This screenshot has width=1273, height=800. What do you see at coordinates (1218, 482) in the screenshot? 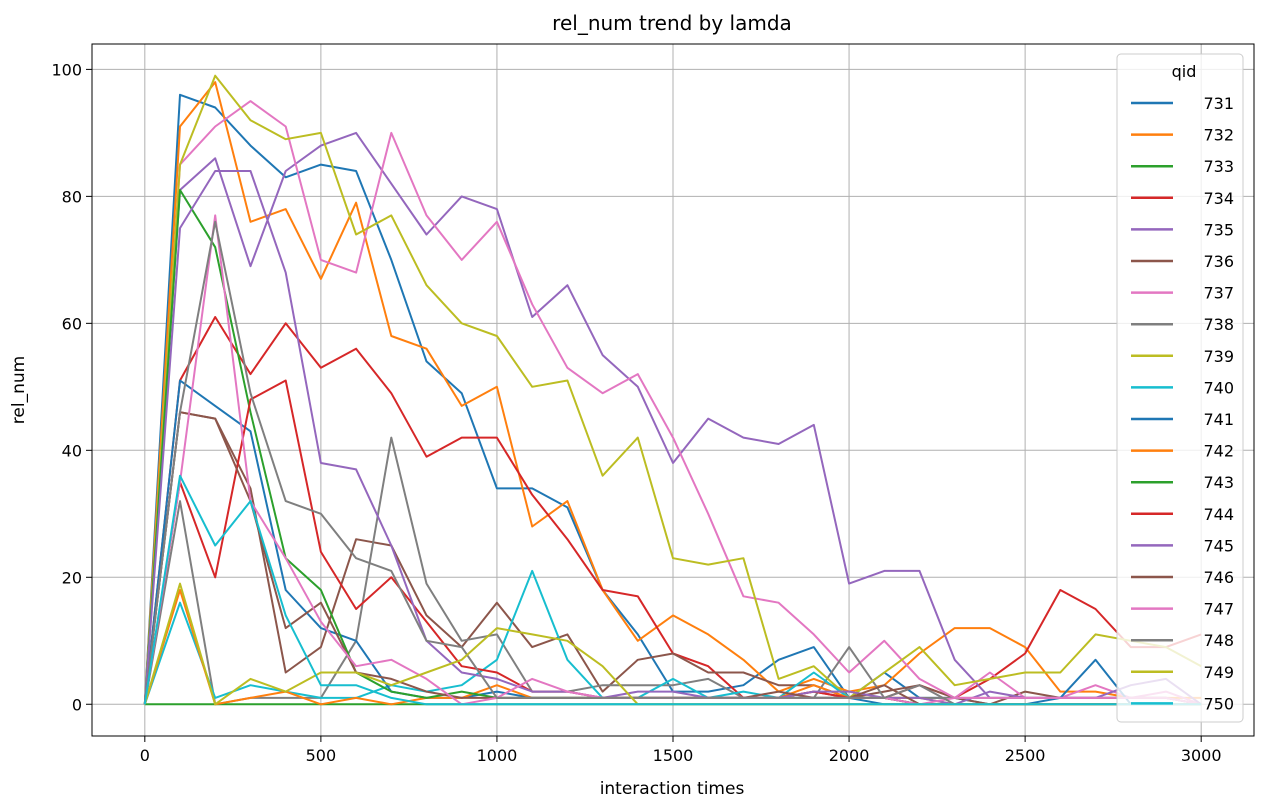
I see `legend-label-743: 743` at bounding box center [1218, 482].